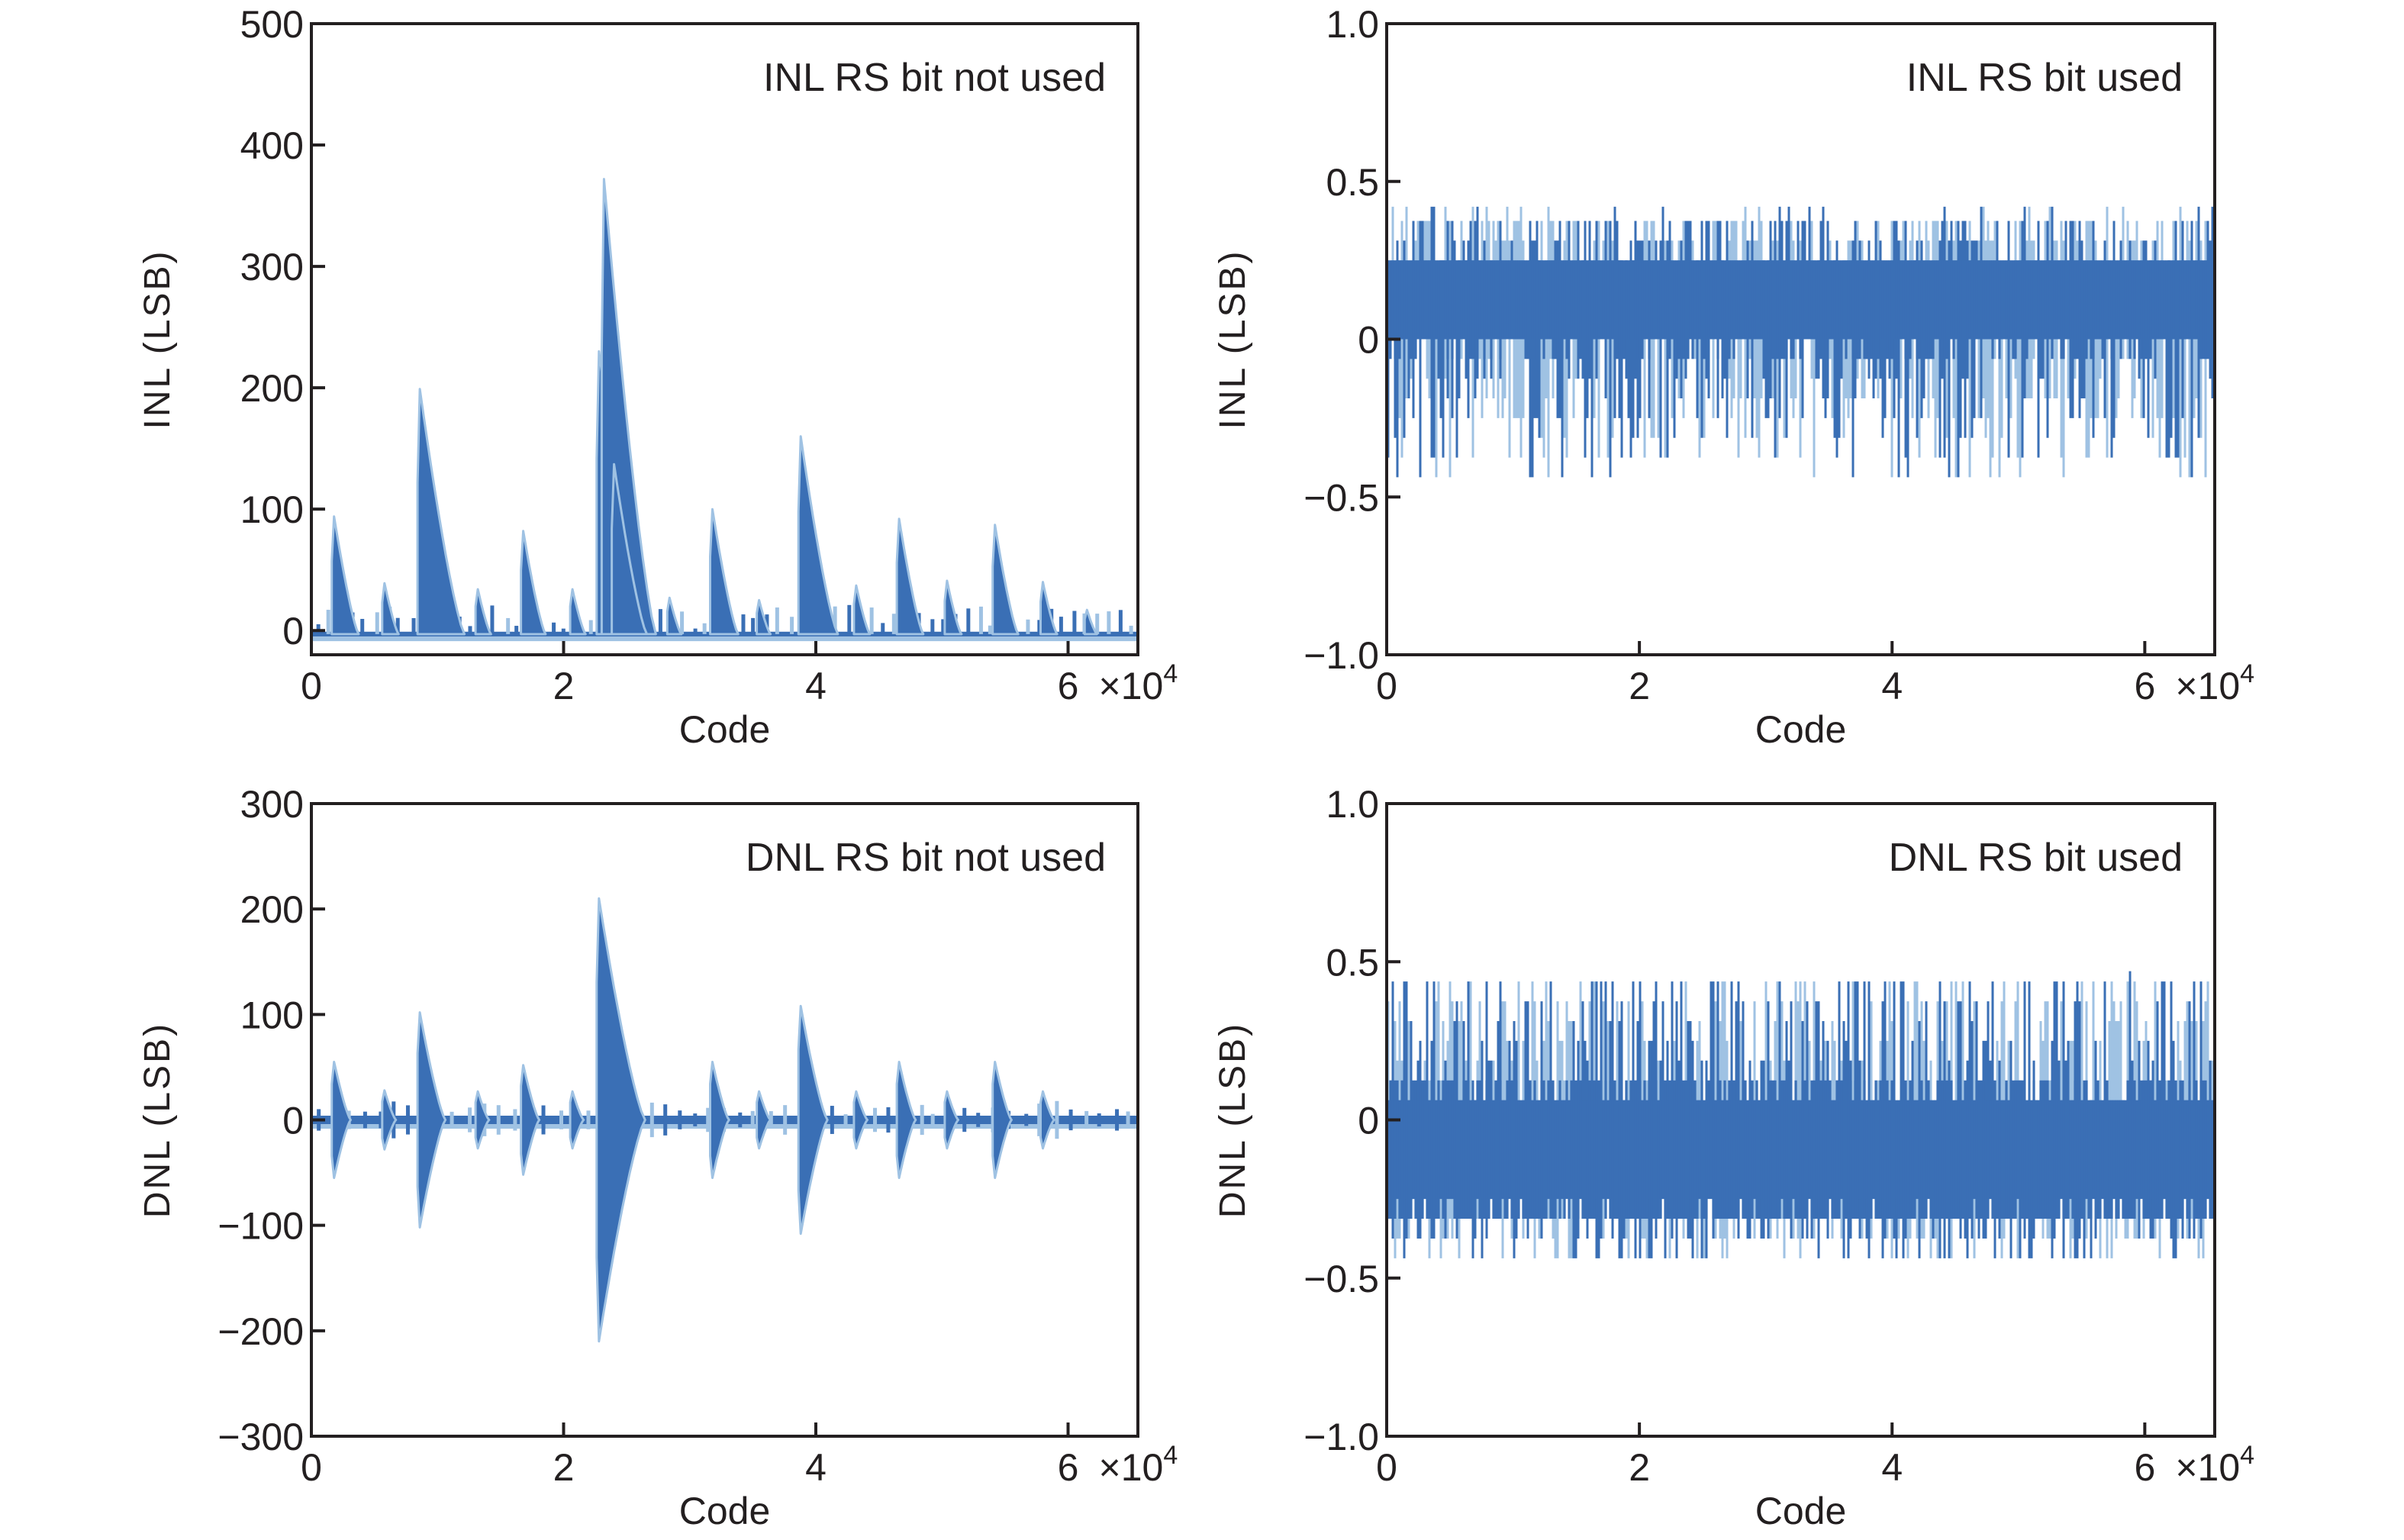 The height and width of the screenshot is (1540, 2404). I want to click on panel-annotation: INL RS bit used, so click(2044, 78).